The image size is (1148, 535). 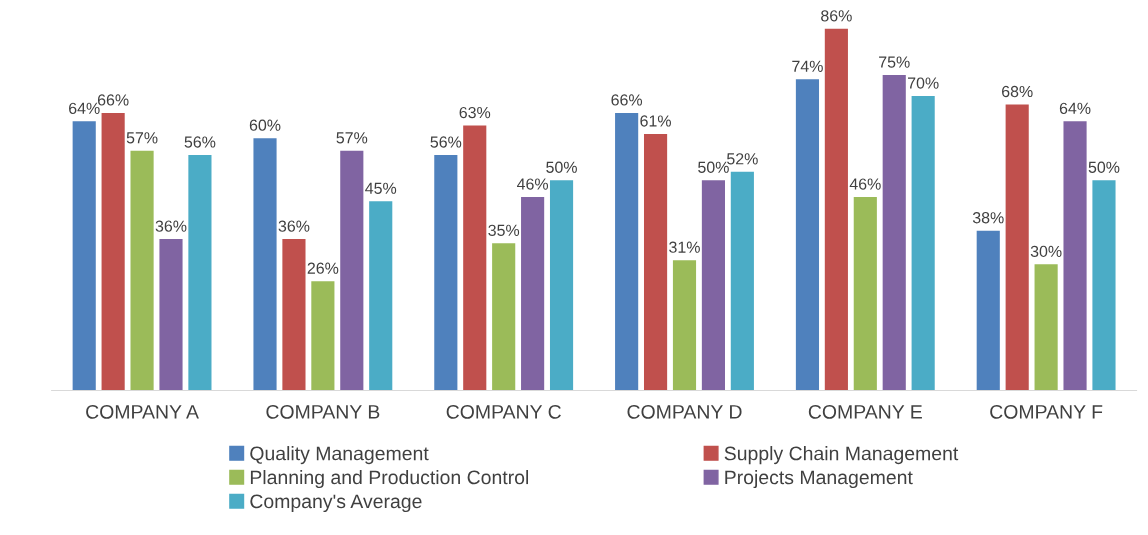 I want to click on data-label: 26%, so click(x=323, y=268).